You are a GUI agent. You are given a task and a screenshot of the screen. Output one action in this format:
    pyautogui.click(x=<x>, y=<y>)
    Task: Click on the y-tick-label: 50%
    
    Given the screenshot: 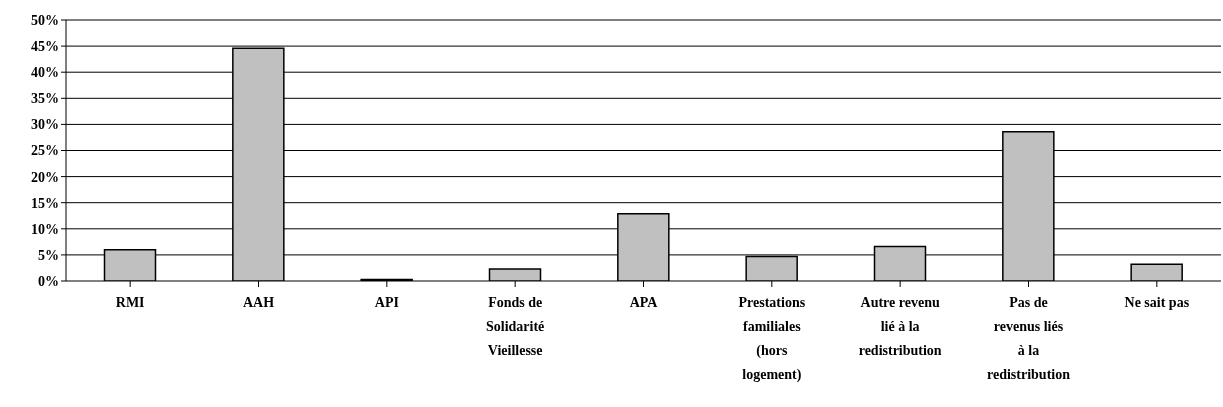 What is the action you would take?
    pyautogui.click(x=45, y=20)
    